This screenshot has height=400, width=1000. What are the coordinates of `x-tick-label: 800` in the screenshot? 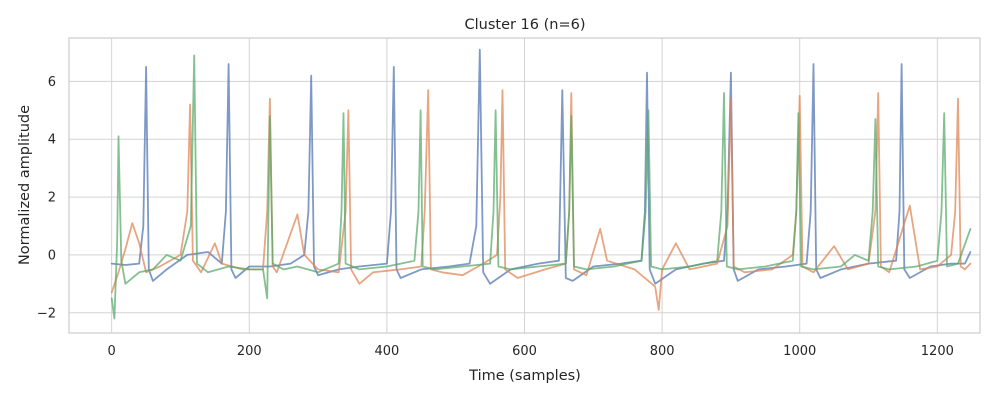 It's located at (662, 351).